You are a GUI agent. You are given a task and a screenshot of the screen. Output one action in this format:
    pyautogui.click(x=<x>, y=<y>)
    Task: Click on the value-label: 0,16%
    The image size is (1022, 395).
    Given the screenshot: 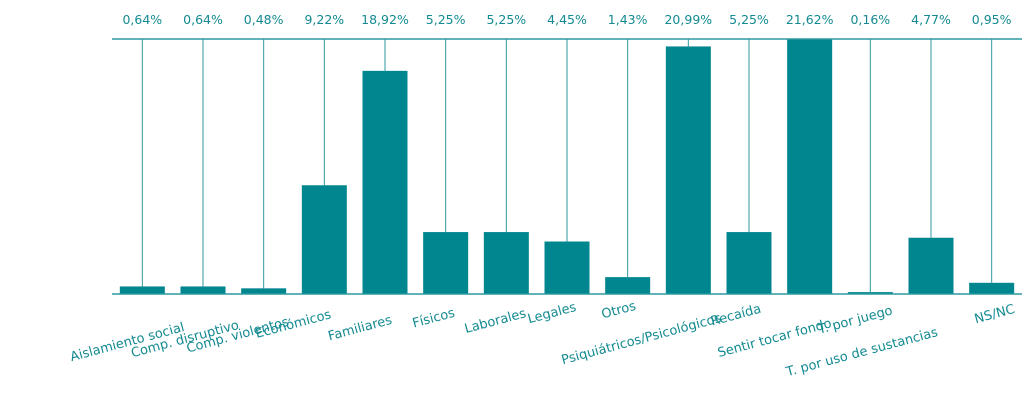 What is the action you would take?
    pyautogui.click(x=870, y=19)
    